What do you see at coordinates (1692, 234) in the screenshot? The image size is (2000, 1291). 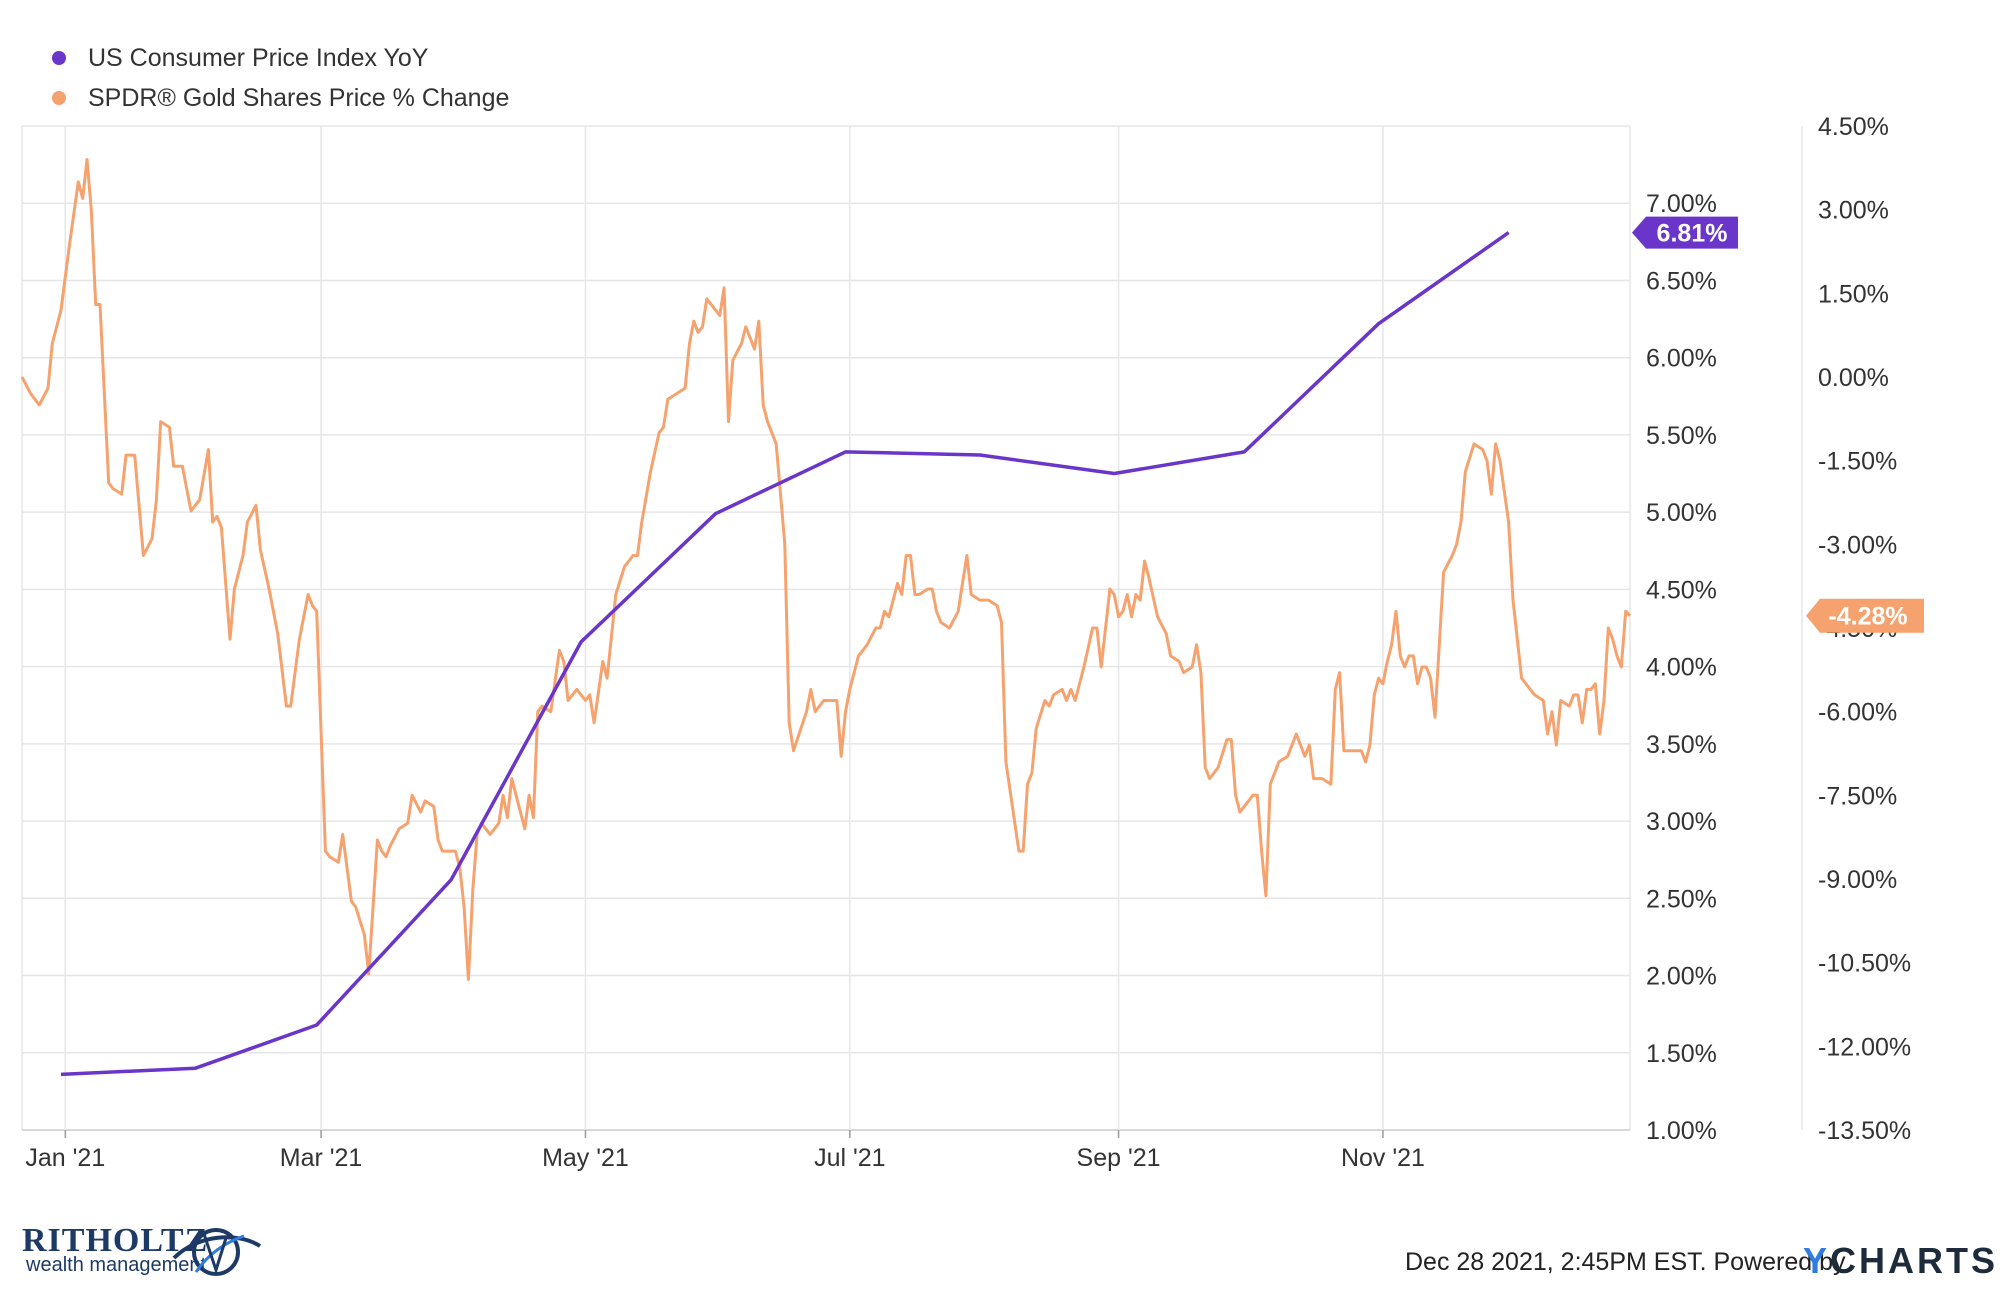 I see `cpi-last-value-label: 6.81%` at bounding box center [1692, 234].